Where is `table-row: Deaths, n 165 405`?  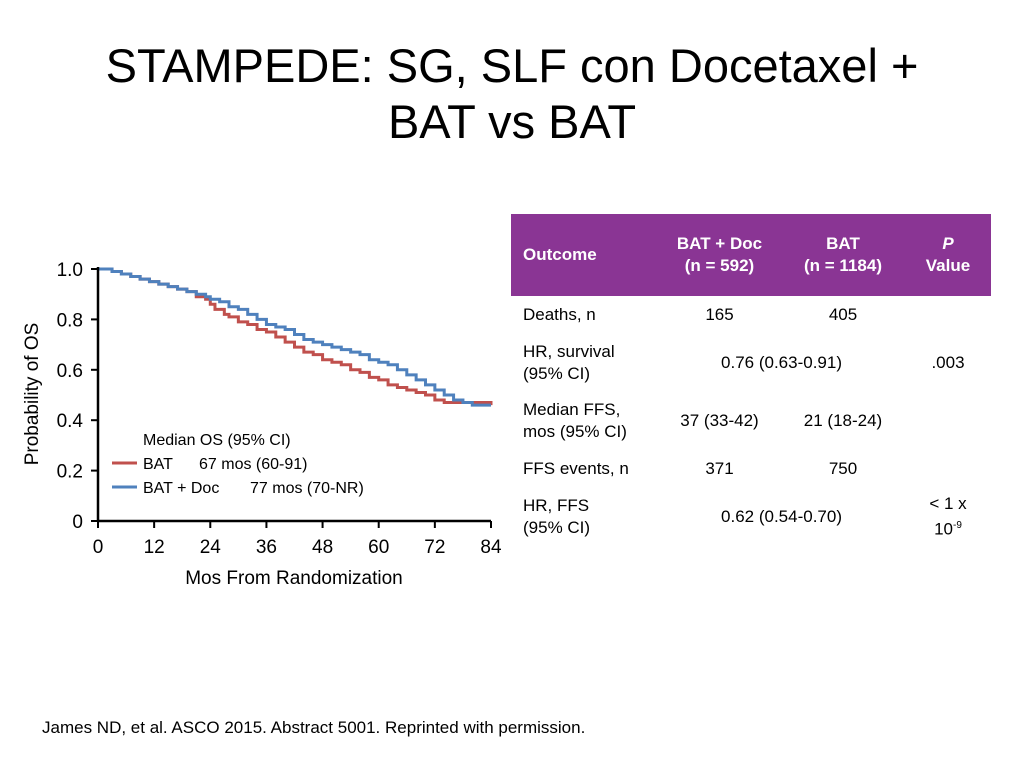
table-row: Deaths, n 165 405 is located at coordinates (751, 315).